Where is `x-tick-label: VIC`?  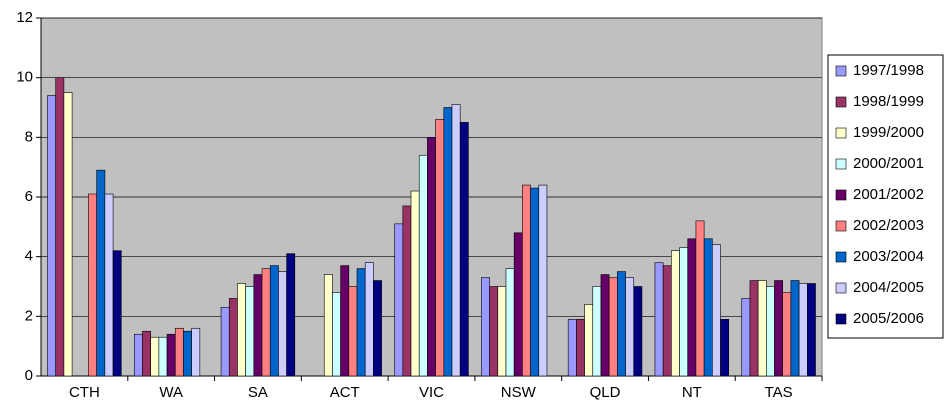 x-tick-label: VIC is located at coordinates (431, 392).